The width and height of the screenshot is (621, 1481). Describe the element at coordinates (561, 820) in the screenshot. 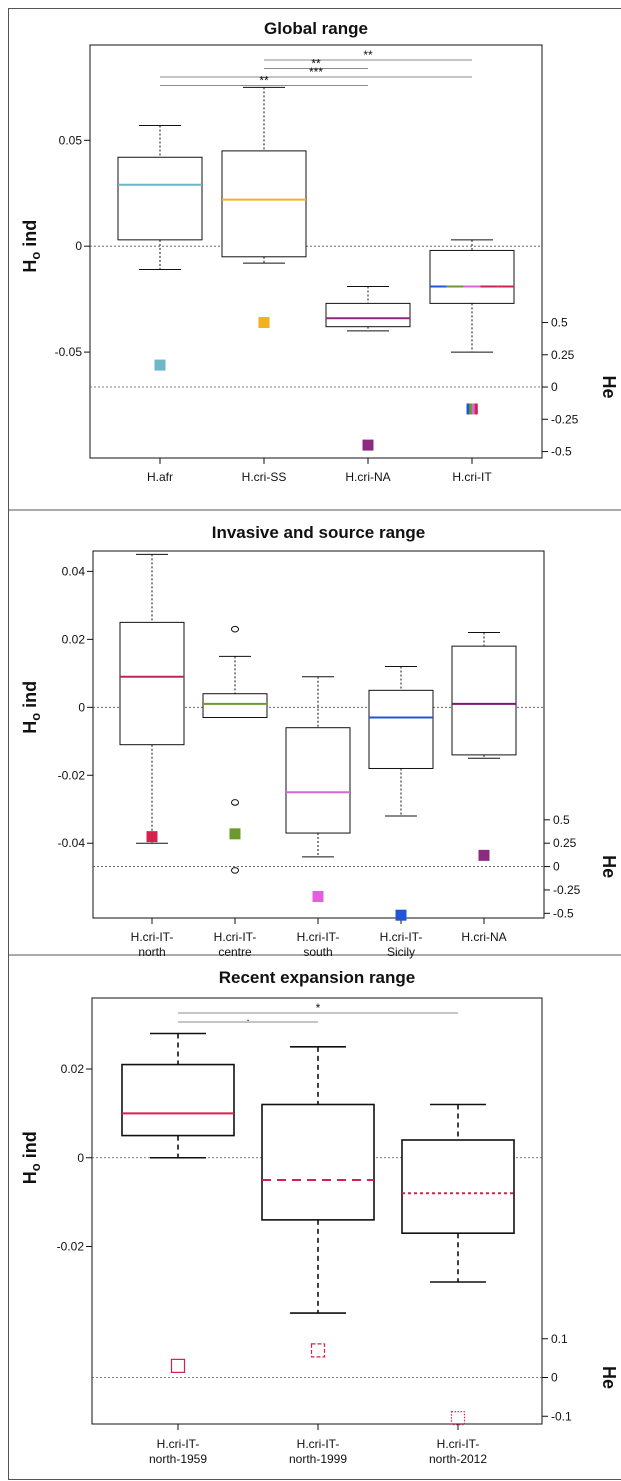

I see `y2-tick-label: 0.5` at that location.